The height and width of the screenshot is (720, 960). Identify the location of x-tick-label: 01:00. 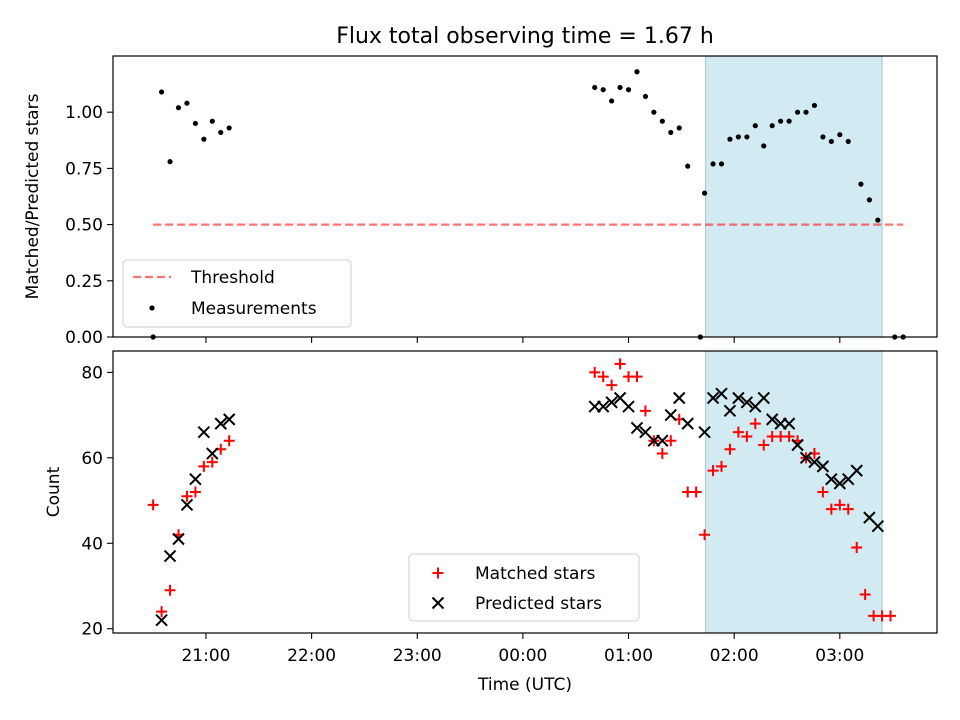
(628, 656).